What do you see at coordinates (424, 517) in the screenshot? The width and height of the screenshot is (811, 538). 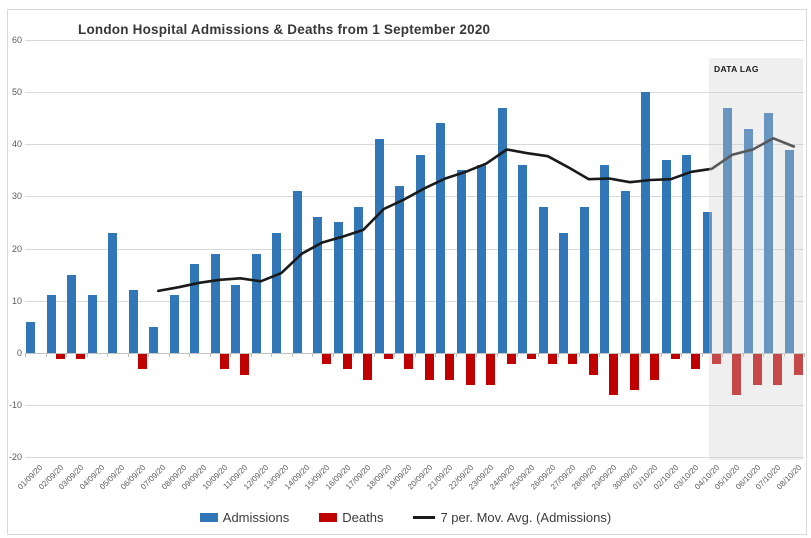 I see `moving-average-line-icon` at bounding box center [424, 517].